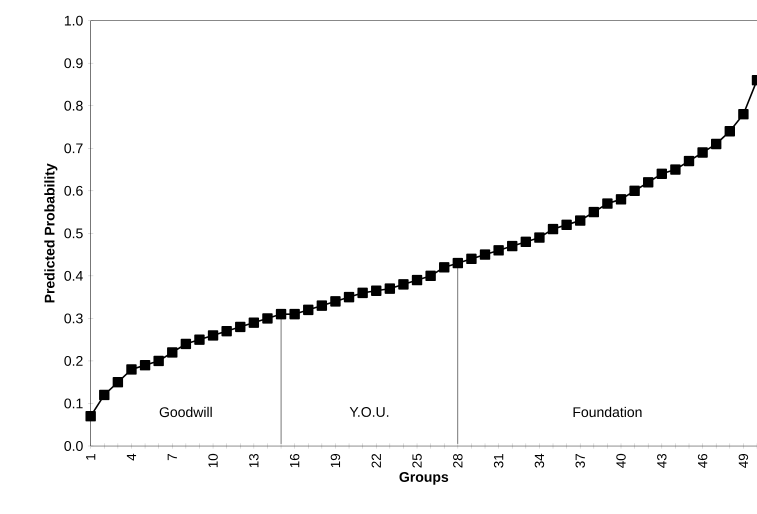 This screenshot has height=514, width=757. Describe the element at coordinates (662, 461) in the screenshot. I see `x-tick-label: 43` at that location.